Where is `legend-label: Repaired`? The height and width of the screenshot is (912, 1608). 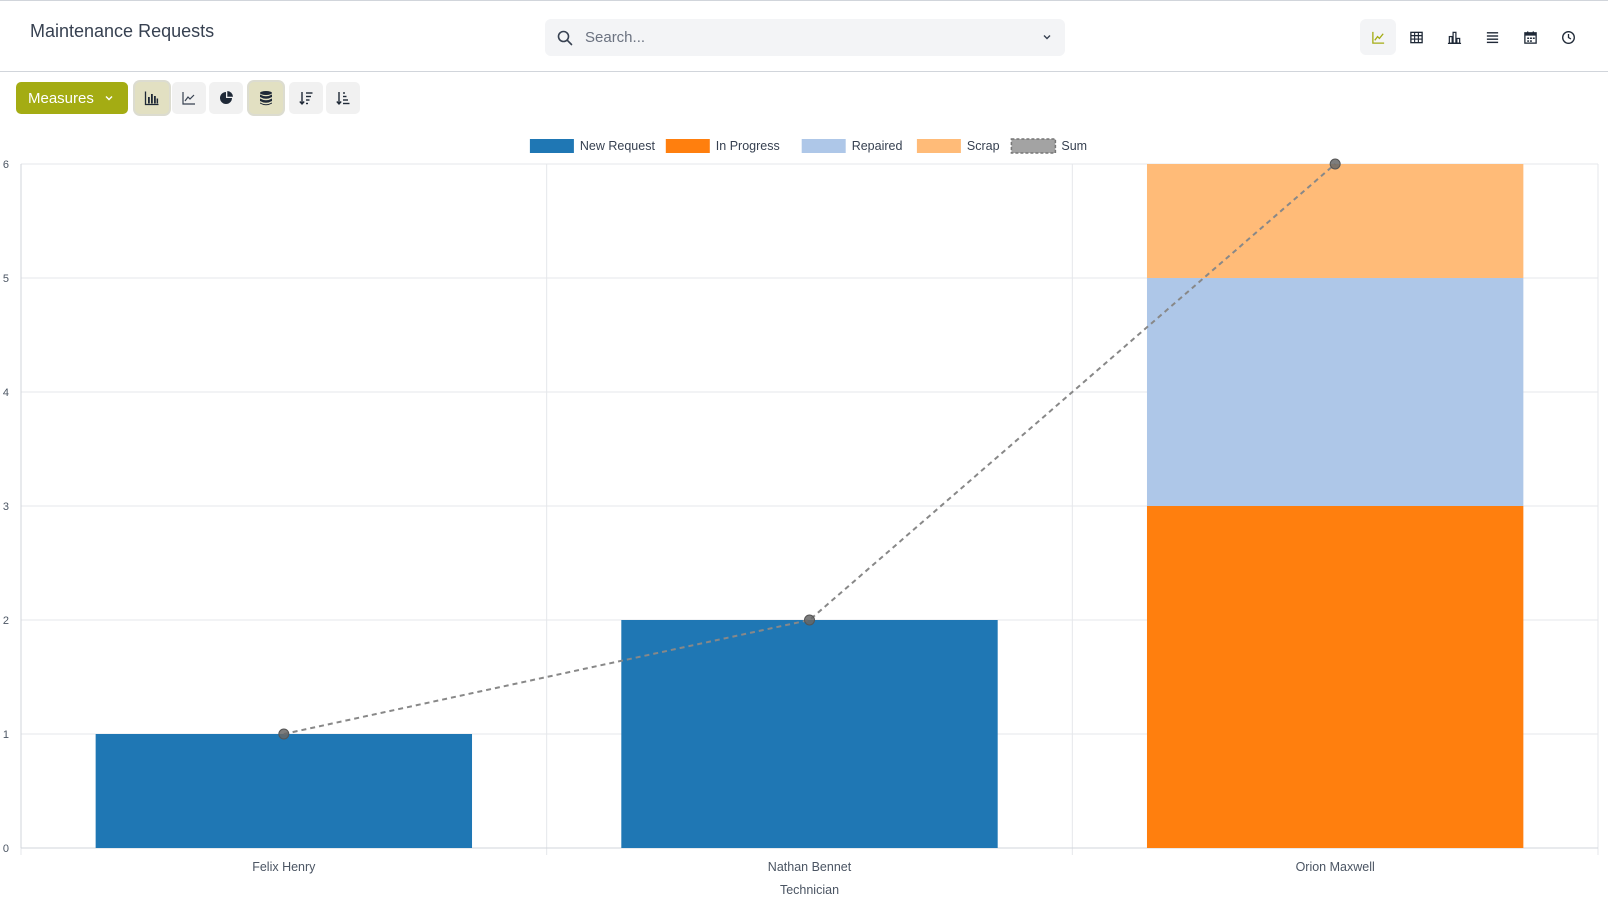
legend-label: Repaired is located at coordinates (877, 146).